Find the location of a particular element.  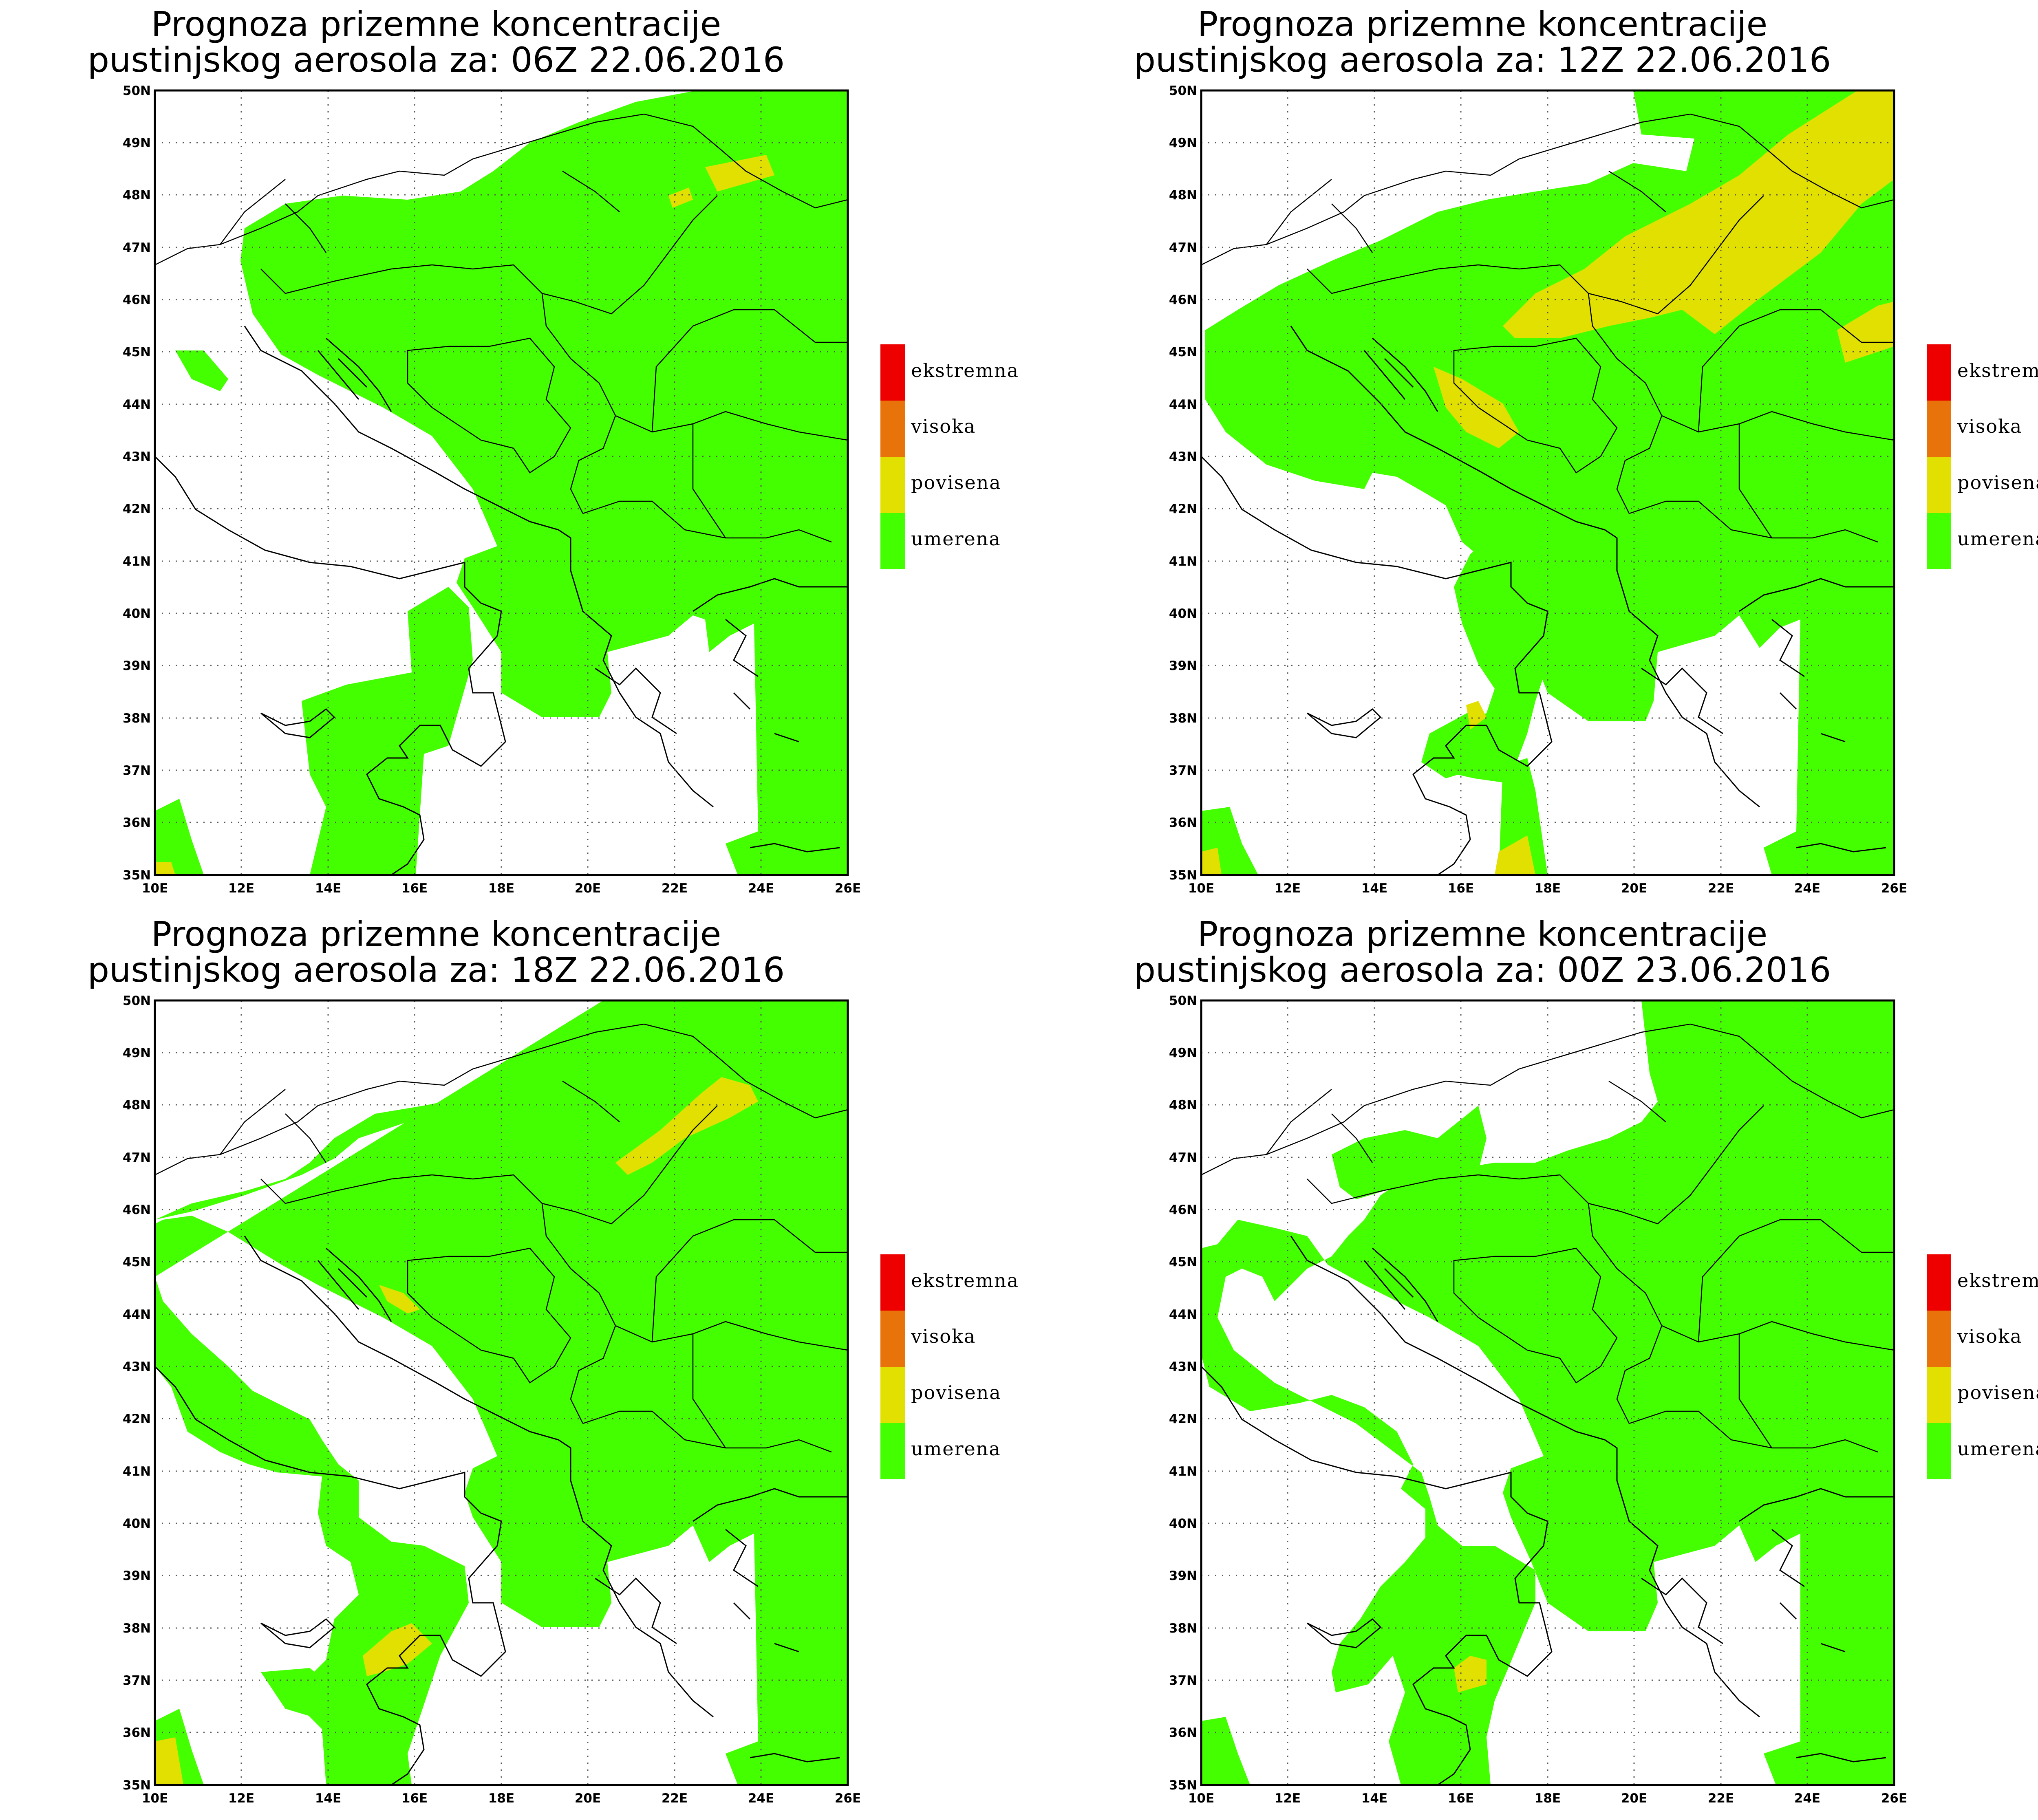

lon-tick-label: 26E is located at coordinates (1894, 1799).